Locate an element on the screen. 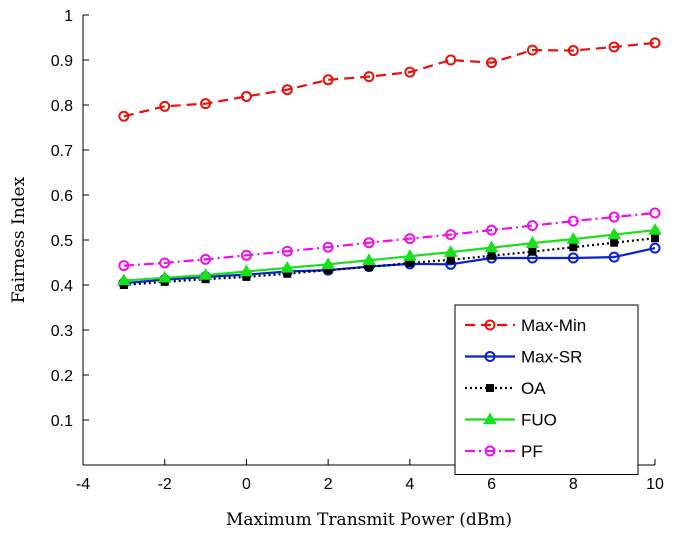 This screenshot has height=535, width=675. y-axis-title: Fairness Index is located at coordinates (19, 239).